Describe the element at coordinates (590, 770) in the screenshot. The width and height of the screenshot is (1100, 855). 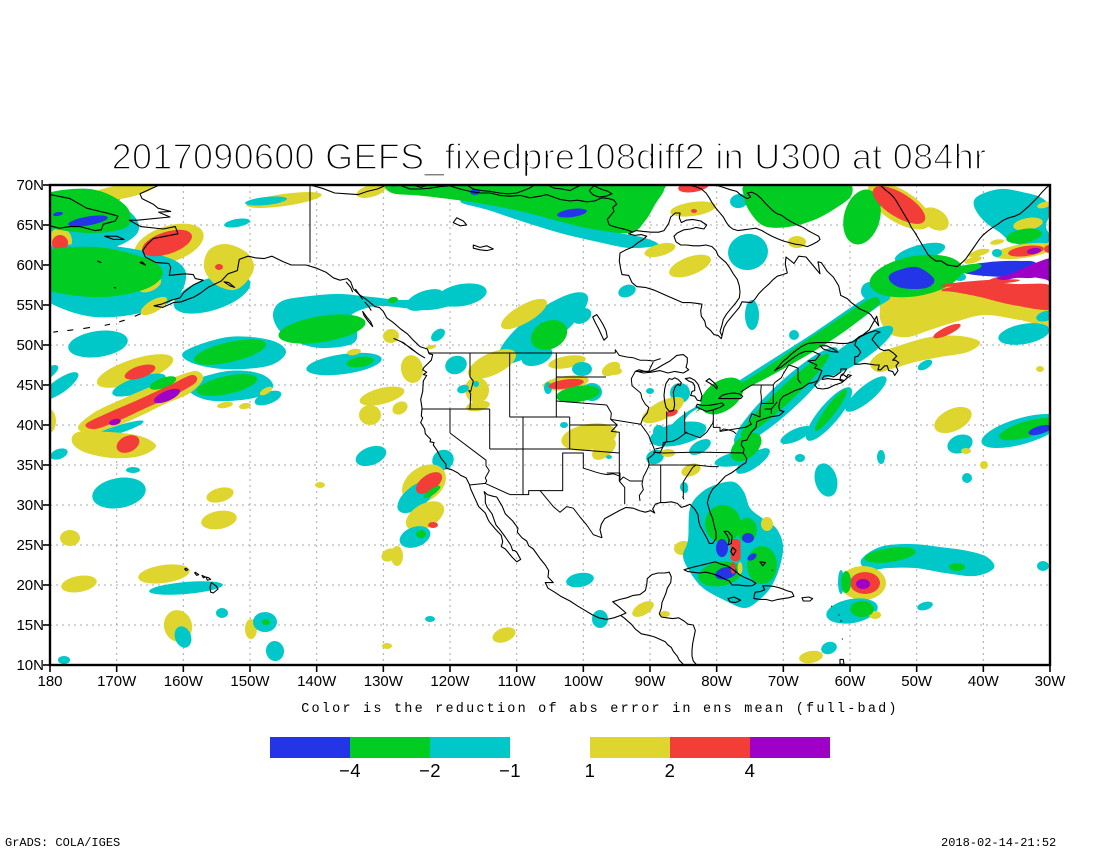
I see `svg-text: 1` at that location.